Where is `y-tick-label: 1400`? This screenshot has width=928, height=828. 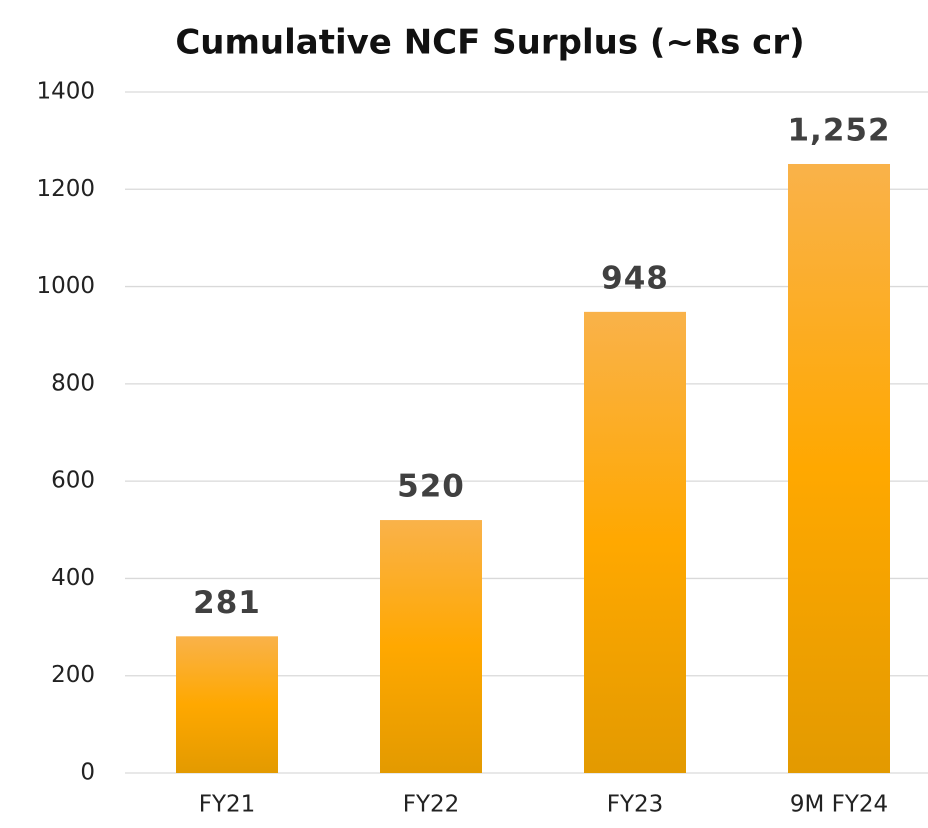 y-tick-label: 1400 is located at coordinates (65, 92).